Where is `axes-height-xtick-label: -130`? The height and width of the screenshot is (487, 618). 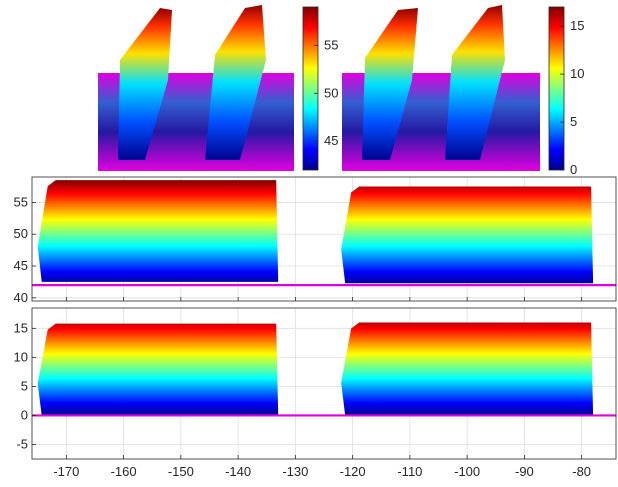
axes-height-xtick-label: -130 is located at coordinates (295, 471).